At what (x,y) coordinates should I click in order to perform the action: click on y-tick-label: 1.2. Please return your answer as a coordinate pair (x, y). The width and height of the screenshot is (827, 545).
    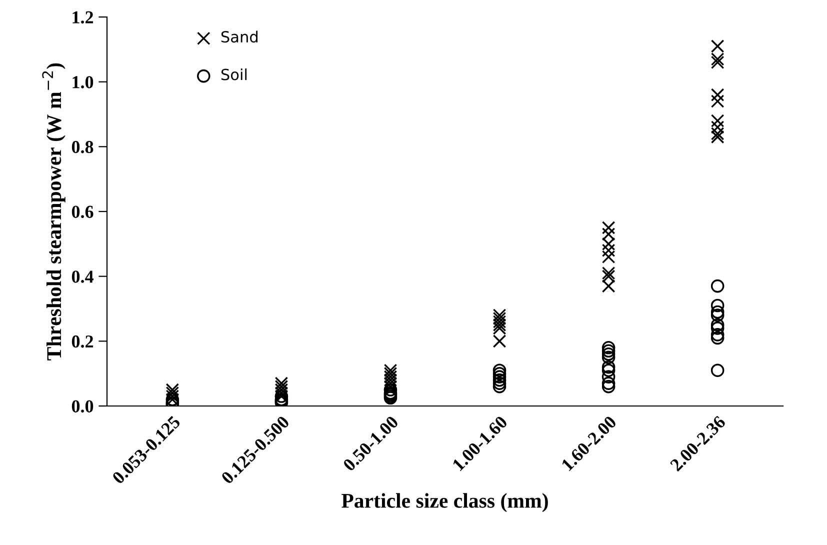
    Looking at the image, I should click on (83, 17).